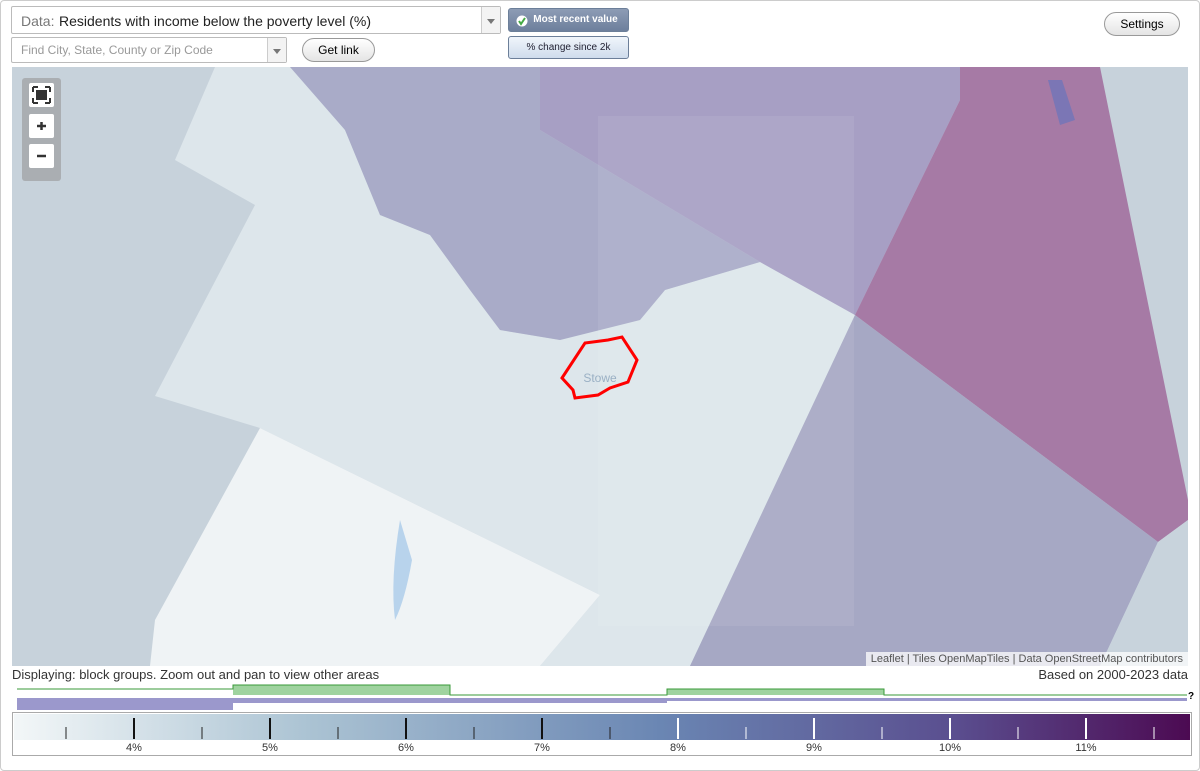 This screenshot has width=1200, height=771. I want to click on histogram-strip: ?, so click(605, 697).